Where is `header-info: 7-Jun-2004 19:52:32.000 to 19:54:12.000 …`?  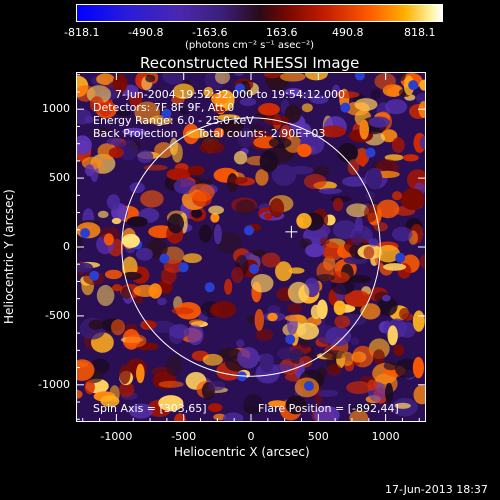
header-info: 7-Jun-2004 19:52:32.000 to 19:54:12.000 … is located at coordinates (219, 114).